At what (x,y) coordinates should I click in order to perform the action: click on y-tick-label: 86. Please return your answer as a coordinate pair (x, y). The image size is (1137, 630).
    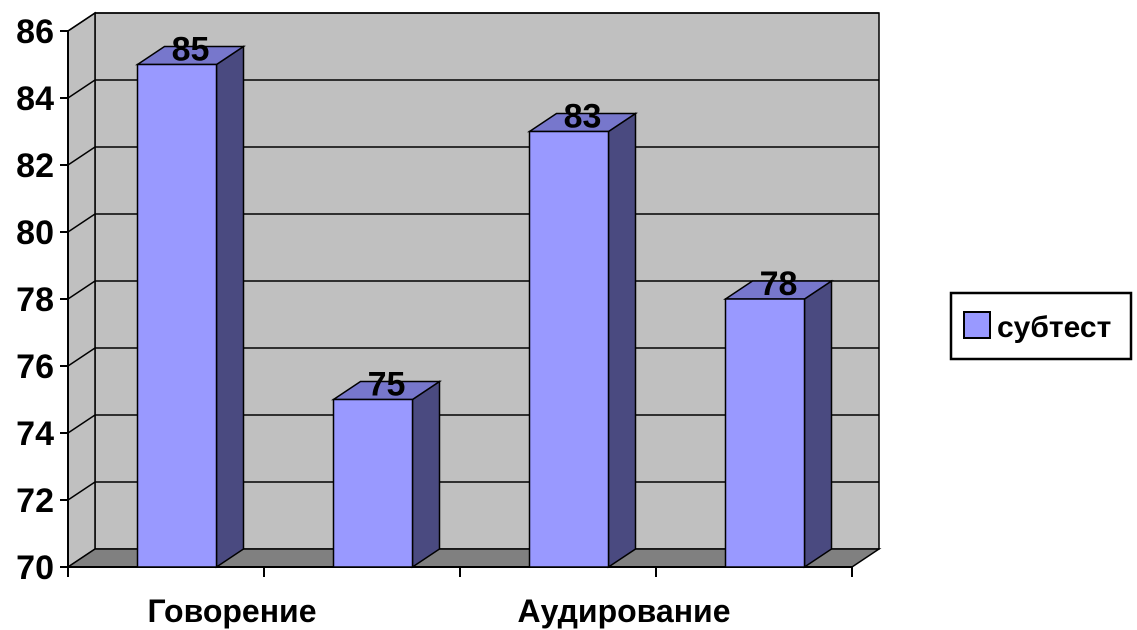
    Looking at the image, I should click on (35, 32).